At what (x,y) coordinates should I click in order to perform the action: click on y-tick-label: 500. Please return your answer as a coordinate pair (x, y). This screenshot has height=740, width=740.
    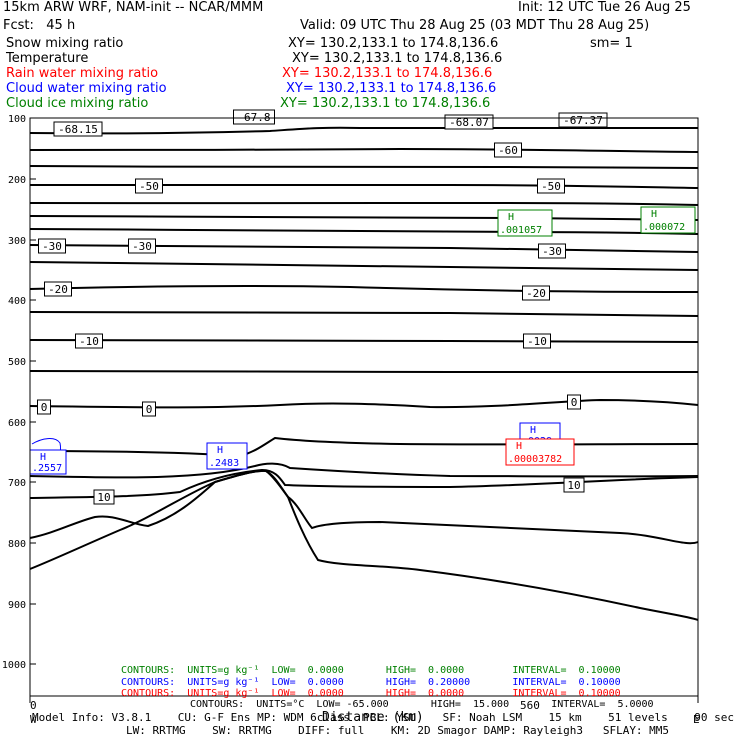
    Looking at the image, I should click on (17, 362).